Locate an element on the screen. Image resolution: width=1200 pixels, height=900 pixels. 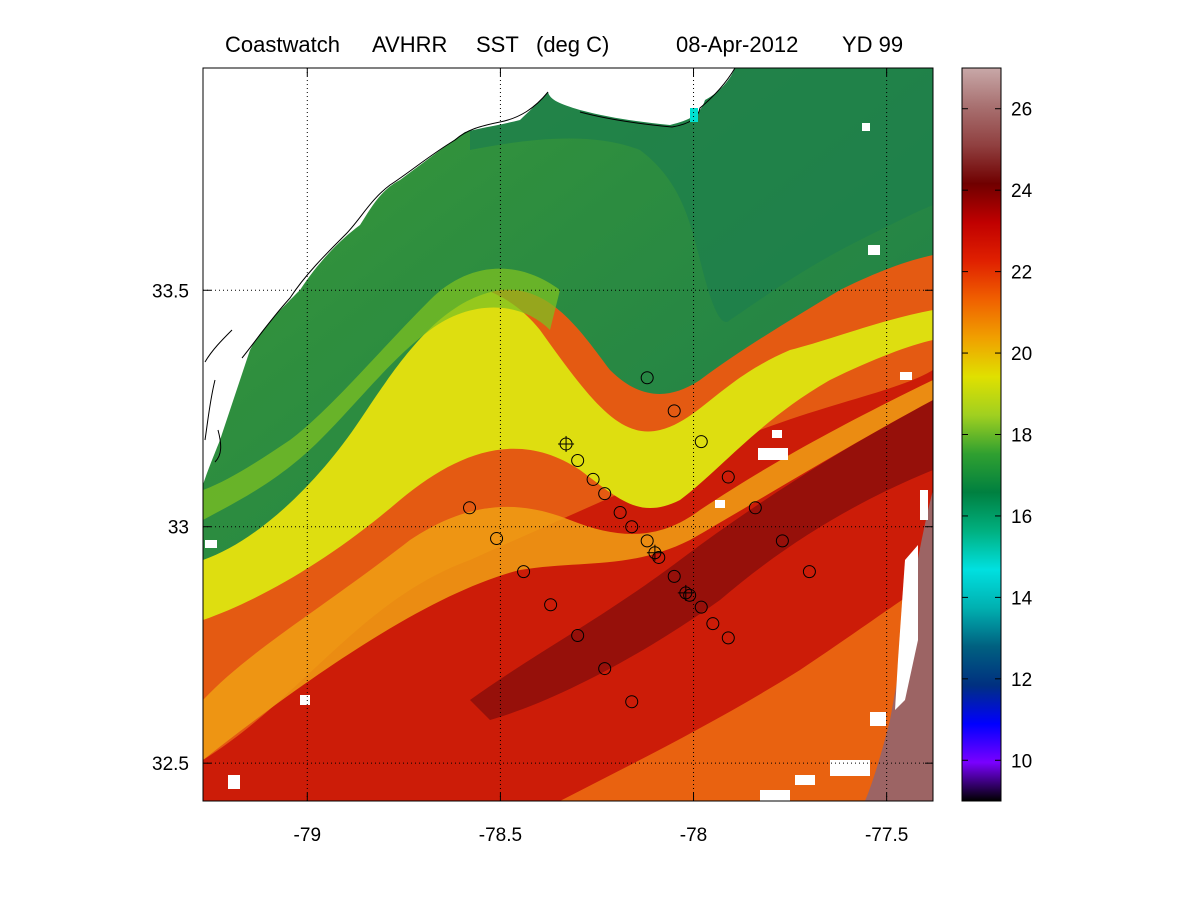
colorbar: 26 24 22 20 18 16 14 12 10 is located at coordinates (997, 434).